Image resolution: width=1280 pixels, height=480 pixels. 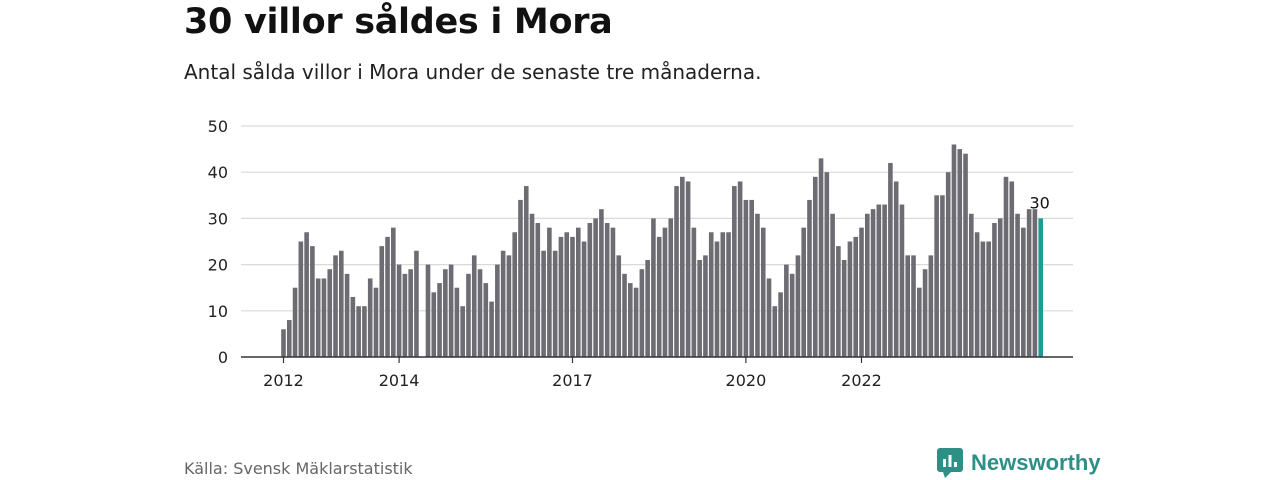 What do you see at coordinates (283, 380) in the screenshot?
I see `x-tick-label: 2012` at bounding box center [283, 380].